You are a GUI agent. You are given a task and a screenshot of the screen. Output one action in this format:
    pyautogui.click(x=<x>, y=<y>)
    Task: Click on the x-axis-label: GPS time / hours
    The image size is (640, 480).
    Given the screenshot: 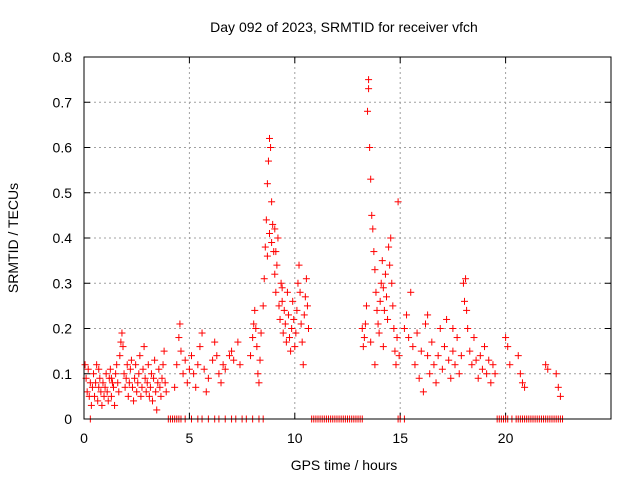 What is the action you would take?
    pyautogui.click(x=344, y=465)
    